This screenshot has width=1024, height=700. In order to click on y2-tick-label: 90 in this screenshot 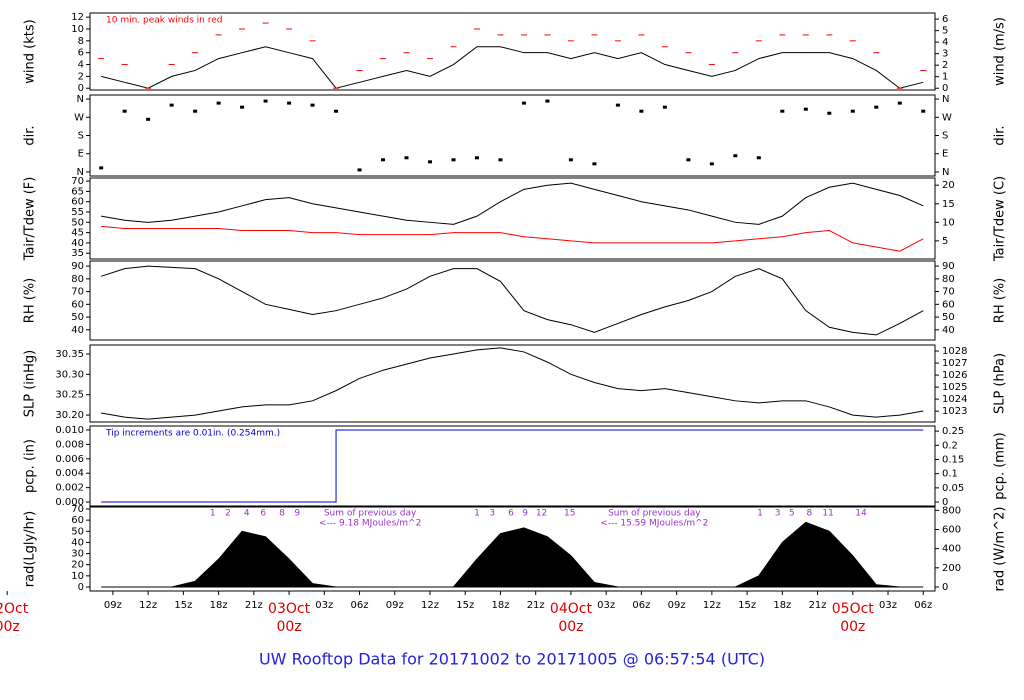, I will do `click(948, 266)`.